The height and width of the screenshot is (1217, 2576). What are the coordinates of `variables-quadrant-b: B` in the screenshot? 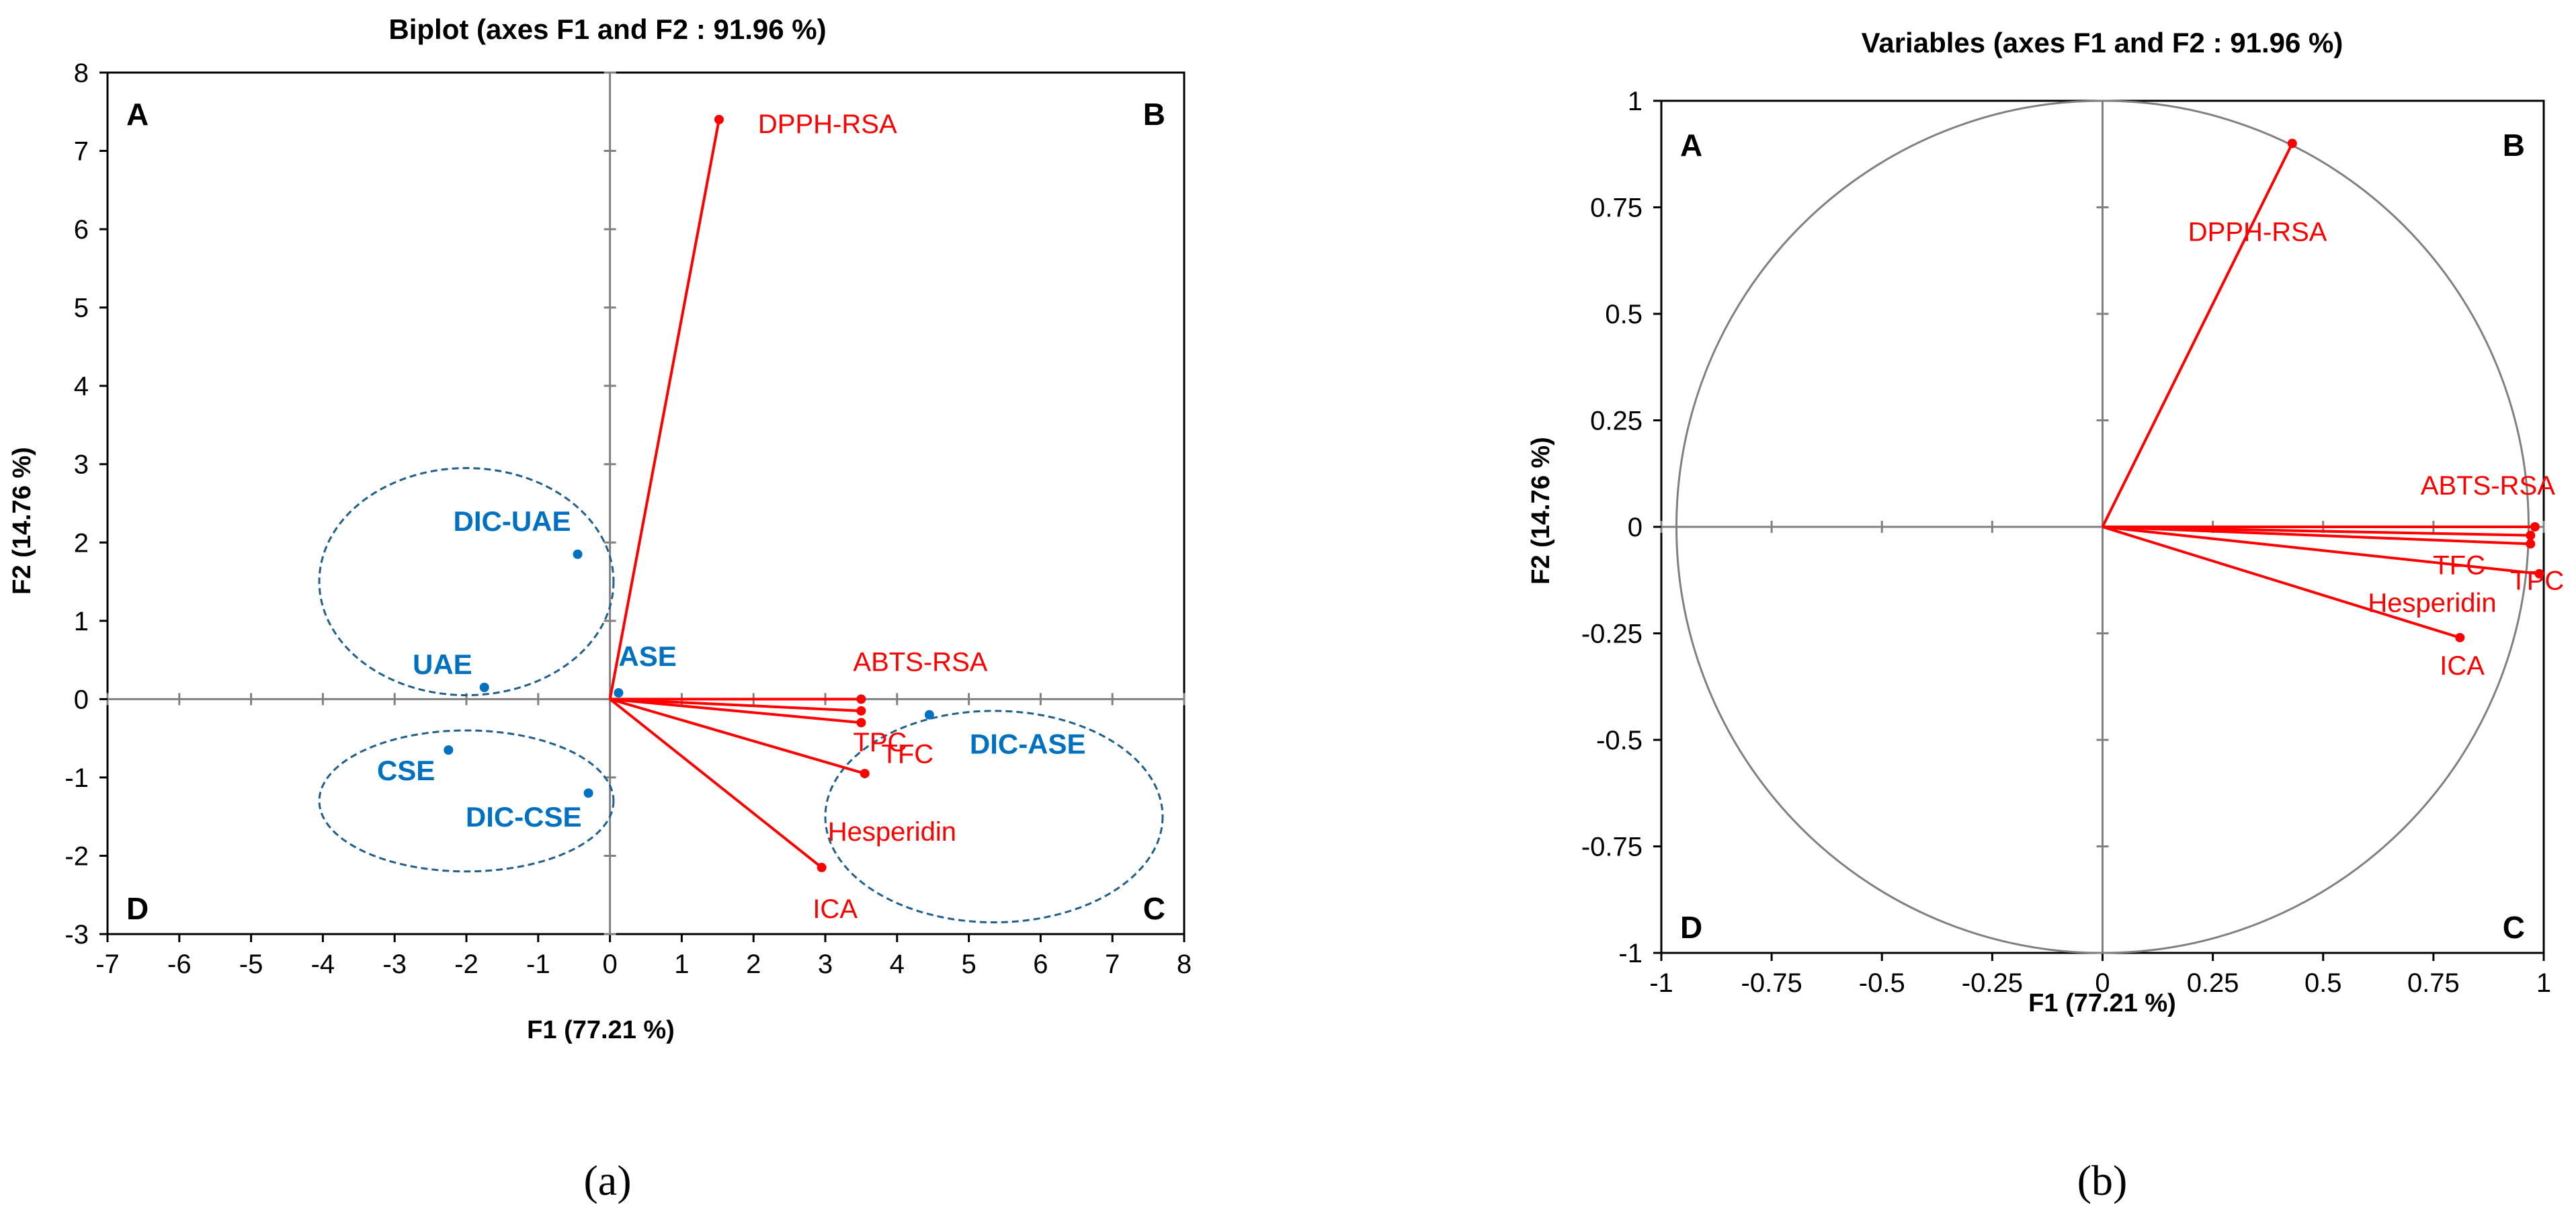 It's located at (2514, 145).